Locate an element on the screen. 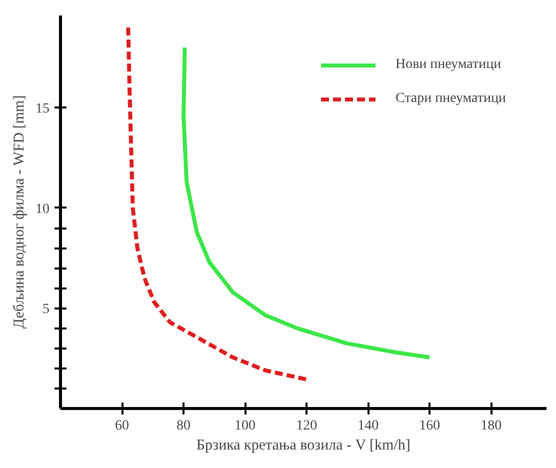 This screenshot has height=468, width=556. legend-label: Стари пнеуматици is located at coordinates (450, 99).